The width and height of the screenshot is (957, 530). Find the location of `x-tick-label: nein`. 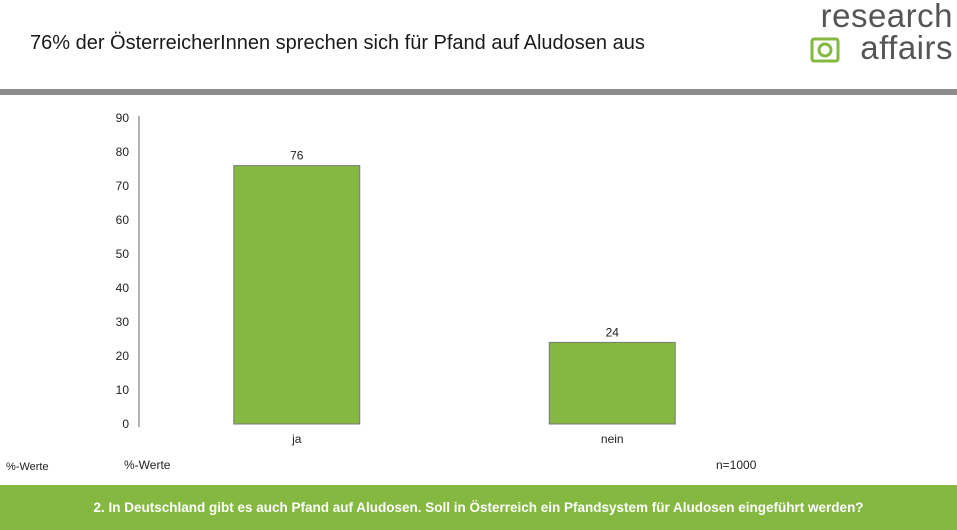

x-tick-label: nein is located at coordinates (612, 439).